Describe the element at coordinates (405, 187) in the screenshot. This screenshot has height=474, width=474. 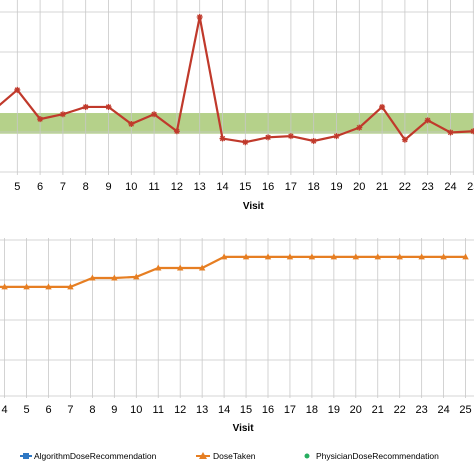
I see `x-tick-label: 22` at that location.